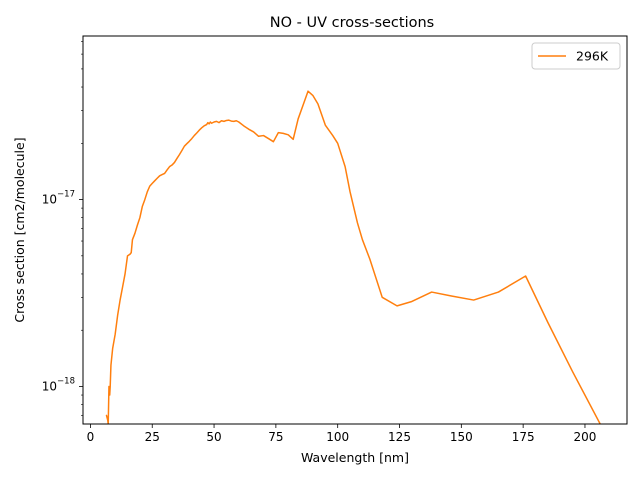  Describe the element at coordinates (523, 437) in the screenshot. I see `x-tick-label: 175` at that location.